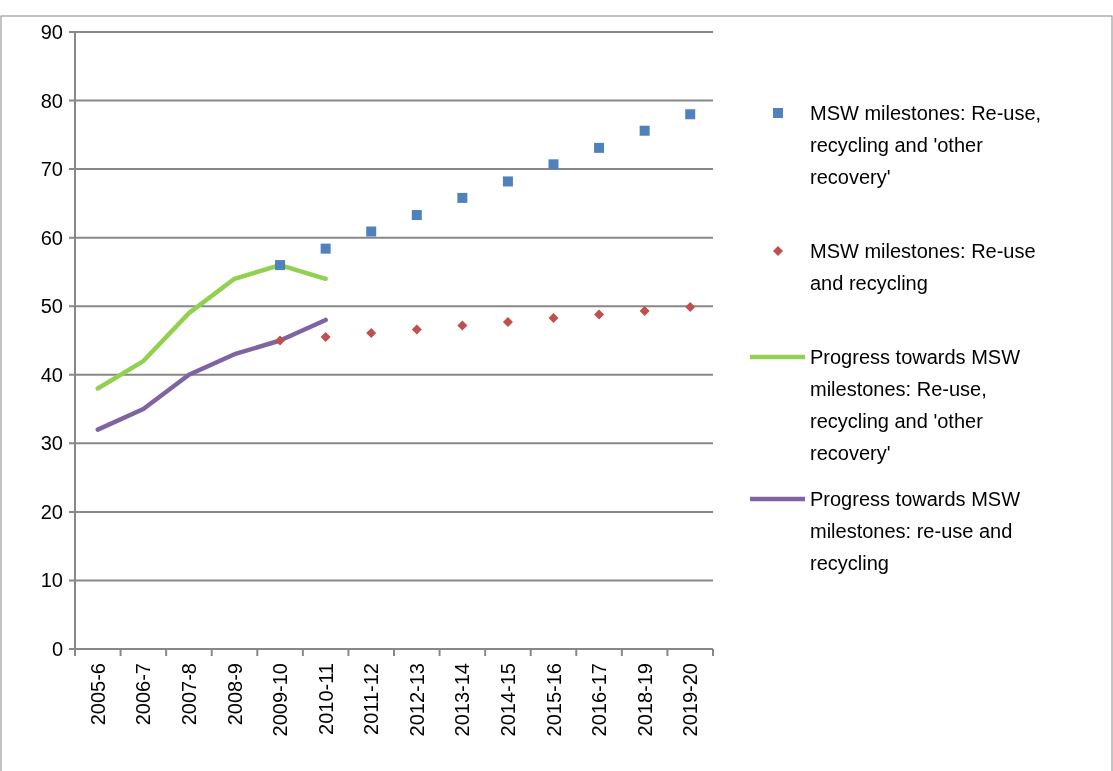  What do you see at coordinates (51, 511) in the screenshot?
I see `y-tick-label: 20` at bounding box center [51, 511].